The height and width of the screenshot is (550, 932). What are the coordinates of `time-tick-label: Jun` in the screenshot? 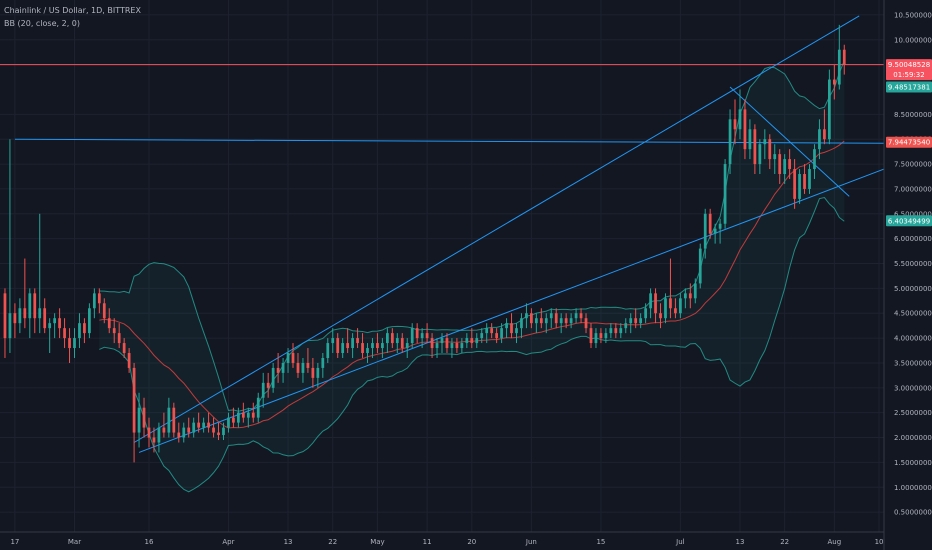 It's located at (531, 542).